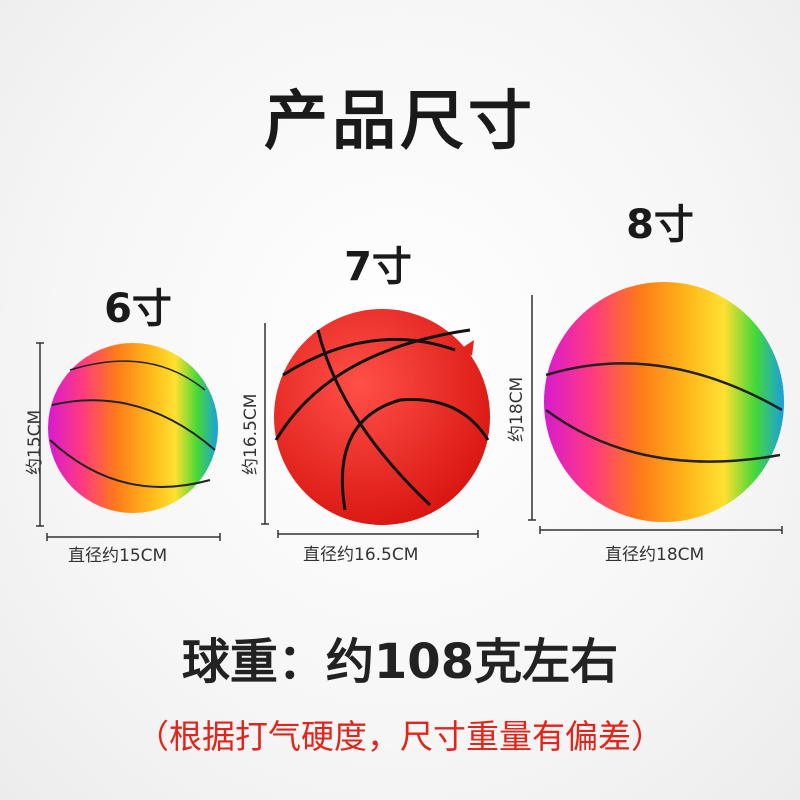  Describe the element at coordinates (382, 417) in the screenshot. I see `ball-7-inch` at that location.